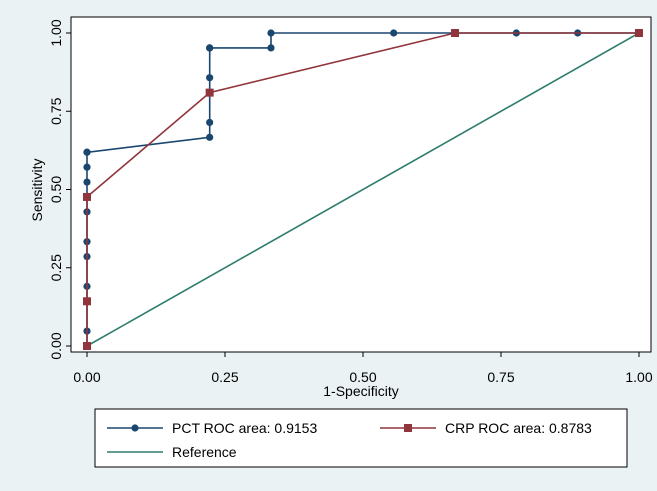 Image resolution: width=657 pixels, height=491 pixels. Describe the element at coordinates (56, 32) in the screenshot. I see `y-tick-label: 1.00` at that location.